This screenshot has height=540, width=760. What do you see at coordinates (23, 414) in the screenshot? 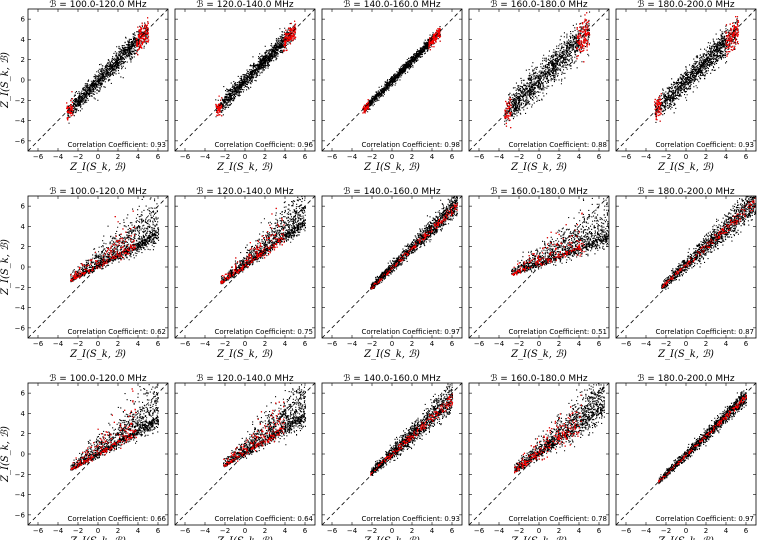
I see `y-tick-label: 4` at bounding box center [23, 414].